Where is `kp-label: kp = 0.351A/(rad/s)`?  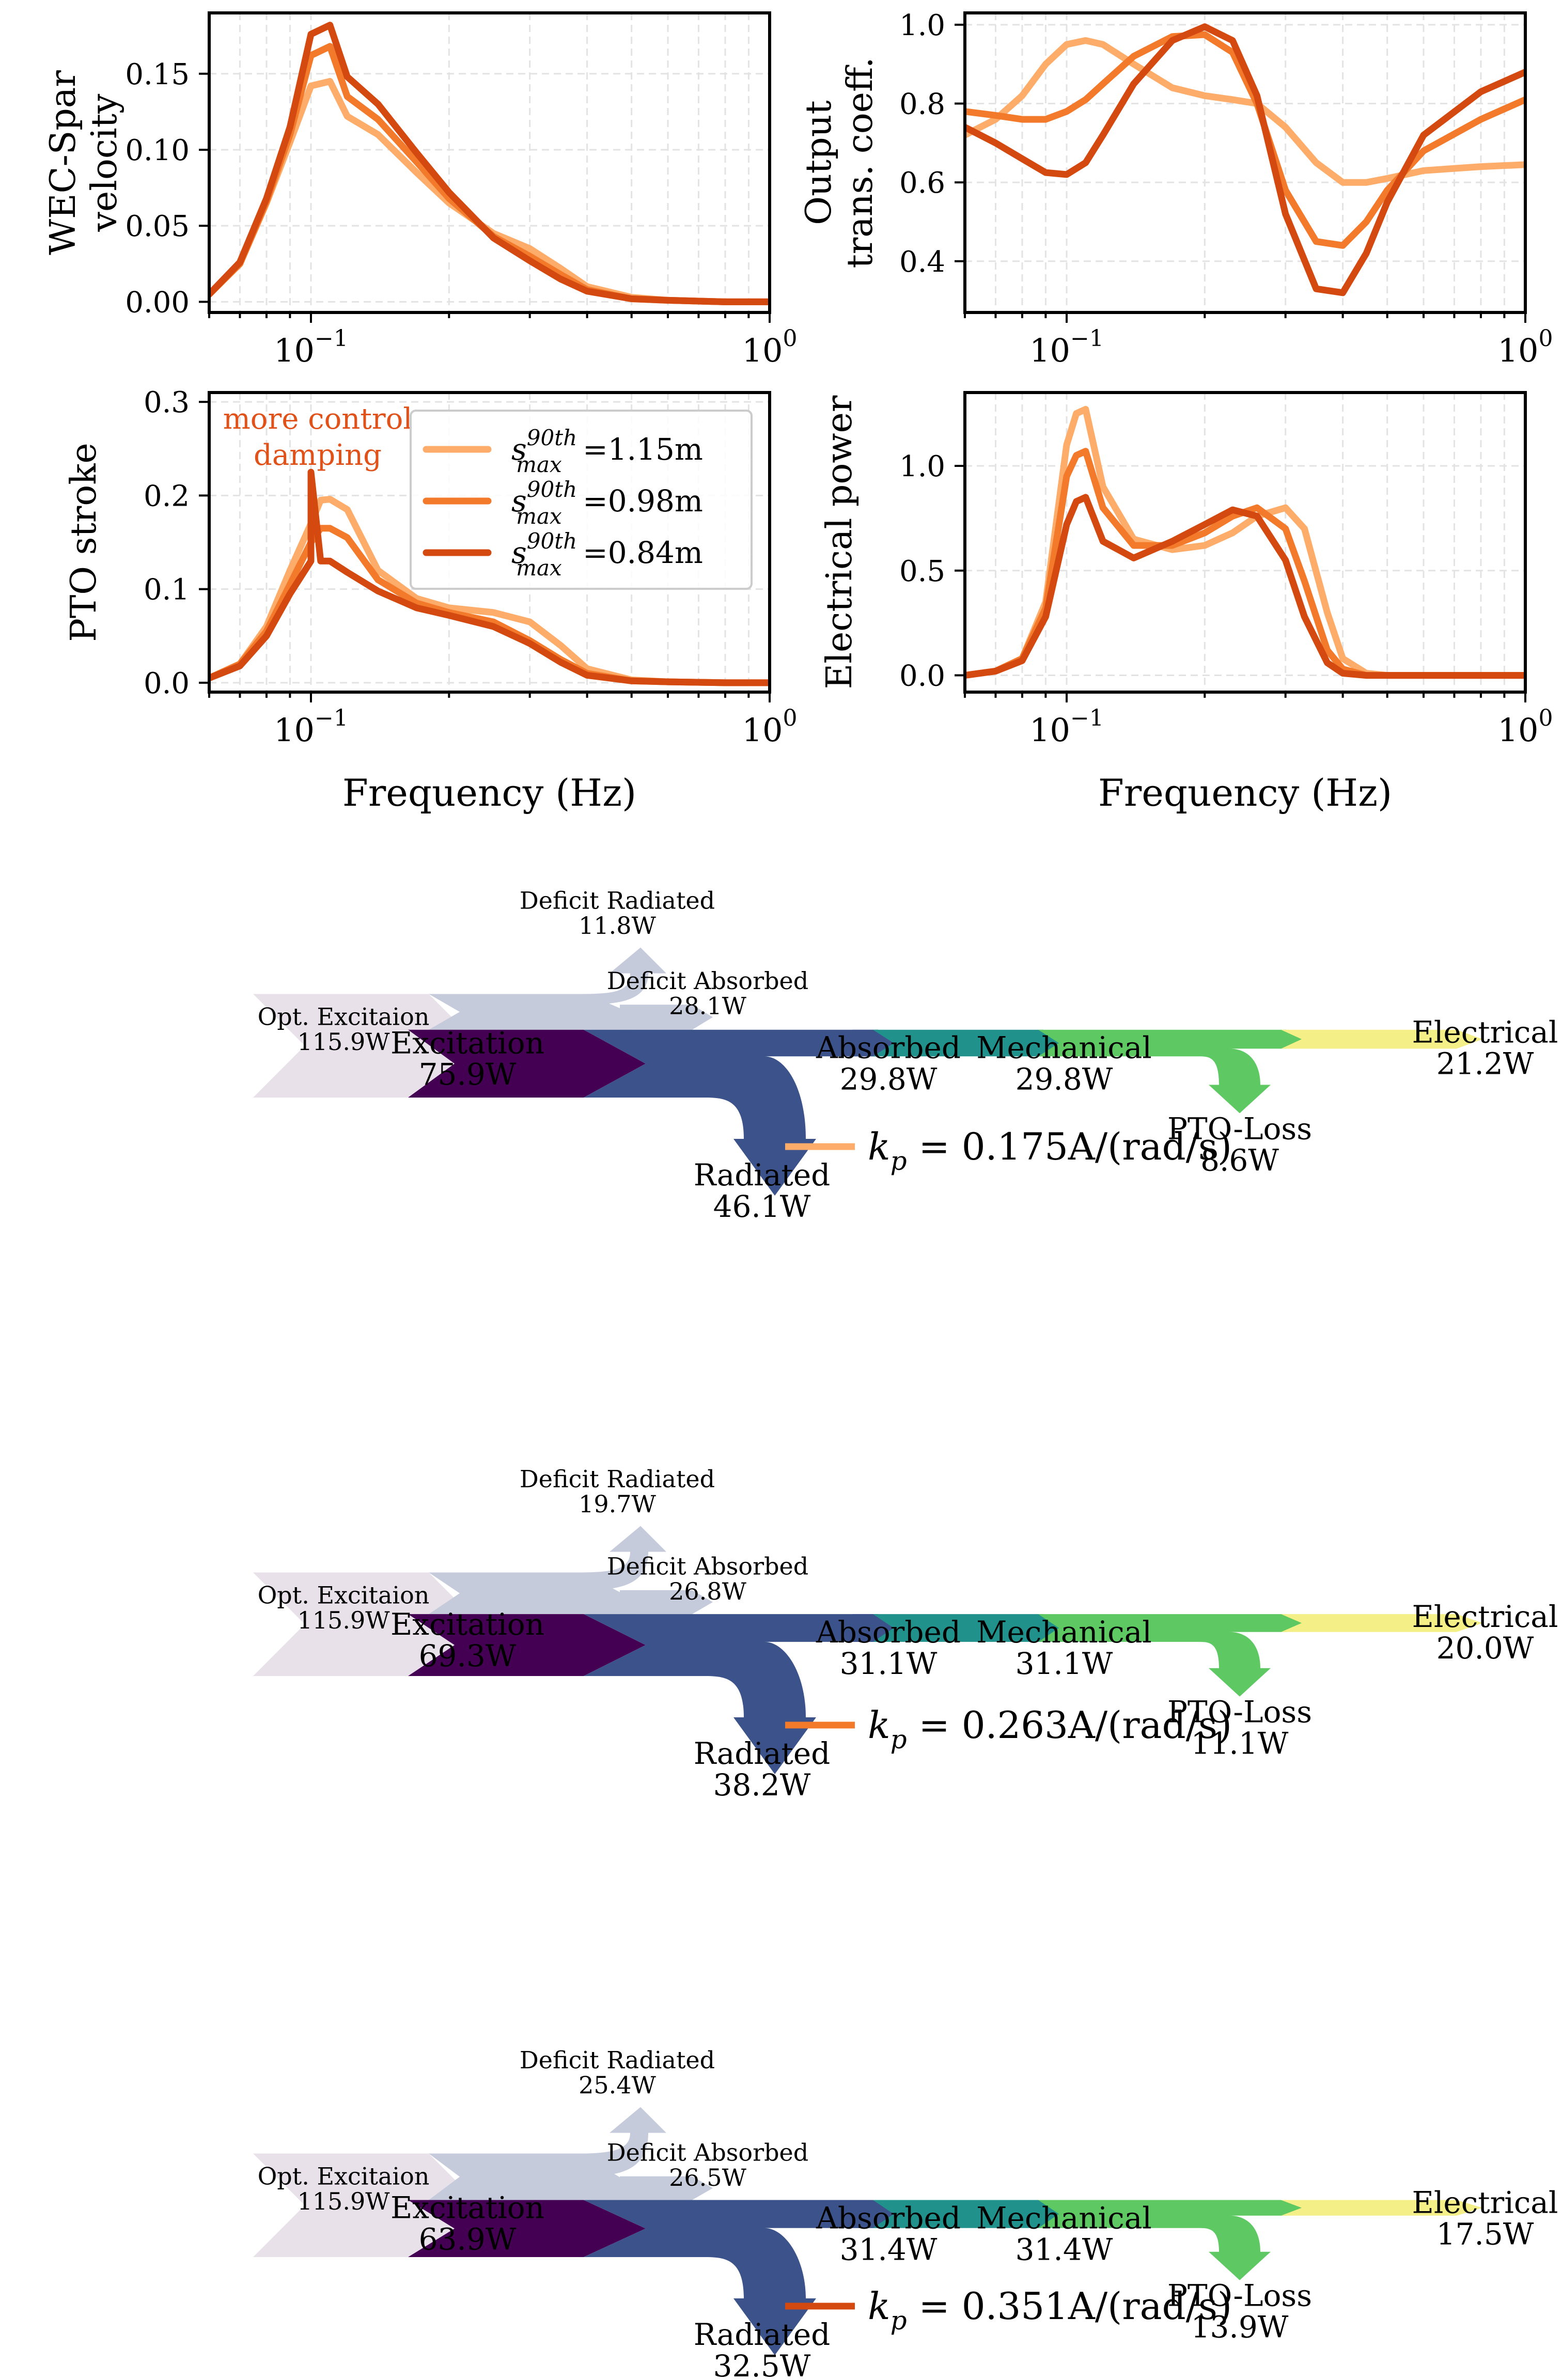
kp-label: kp = 0.351A/(rad/s) is located at coordinates (1050, 2310).